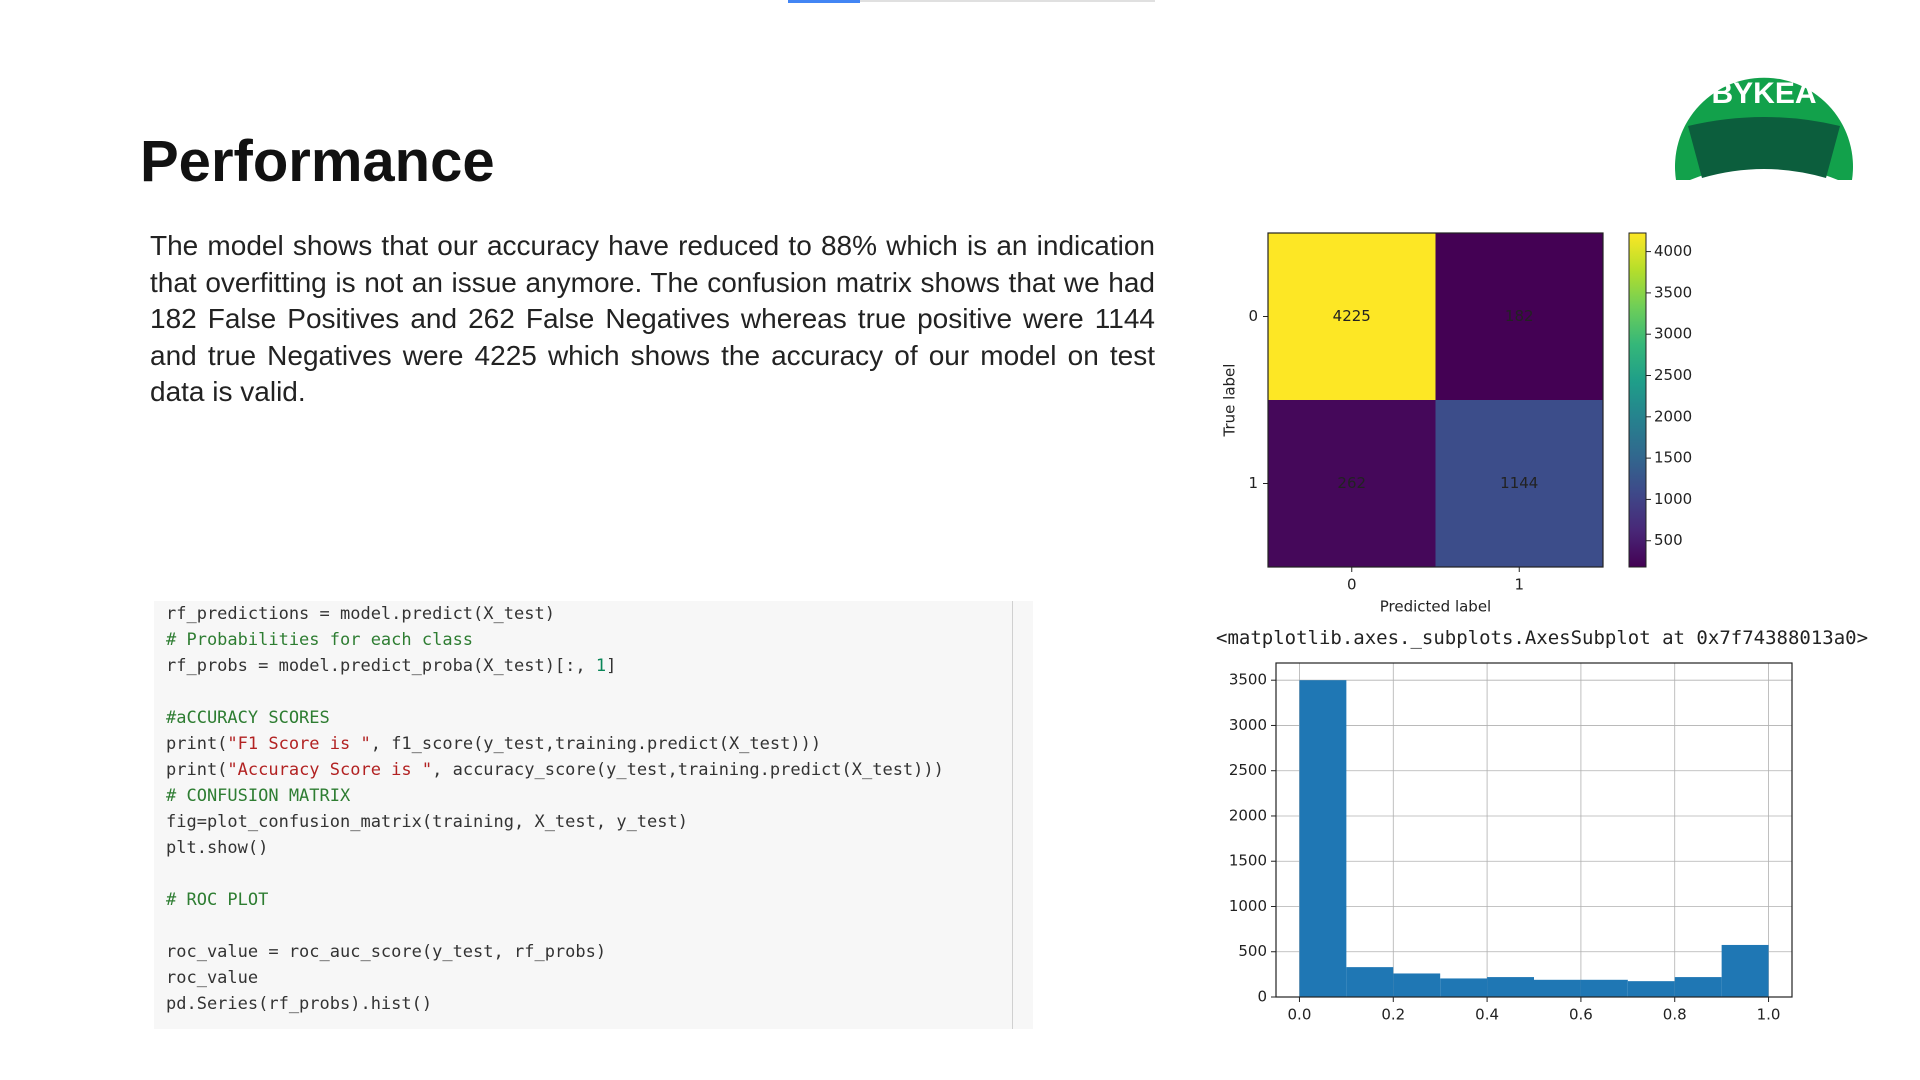  I want to click on x-tick-label: 0.4, so click(1487, 1015).